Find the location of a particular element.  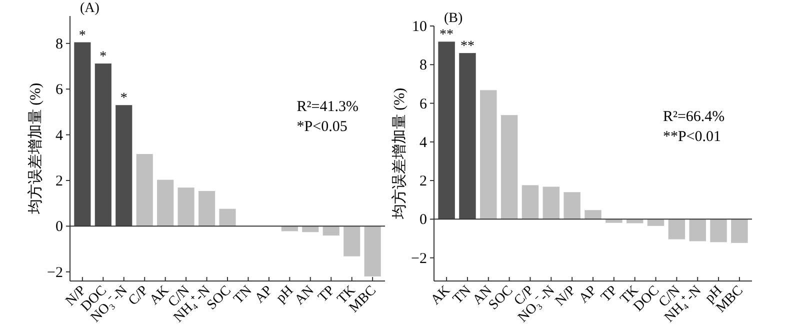

x-tick-label: TP is located at coordinates (609, 294).